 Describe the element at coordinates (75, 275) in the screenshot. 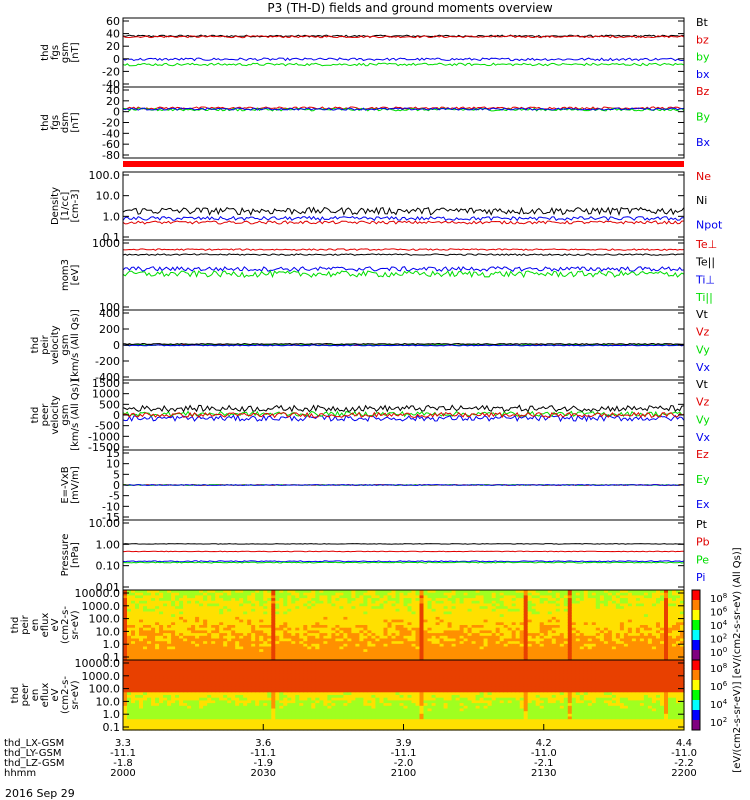

I see `y-axis-label: [eV]` at that location.